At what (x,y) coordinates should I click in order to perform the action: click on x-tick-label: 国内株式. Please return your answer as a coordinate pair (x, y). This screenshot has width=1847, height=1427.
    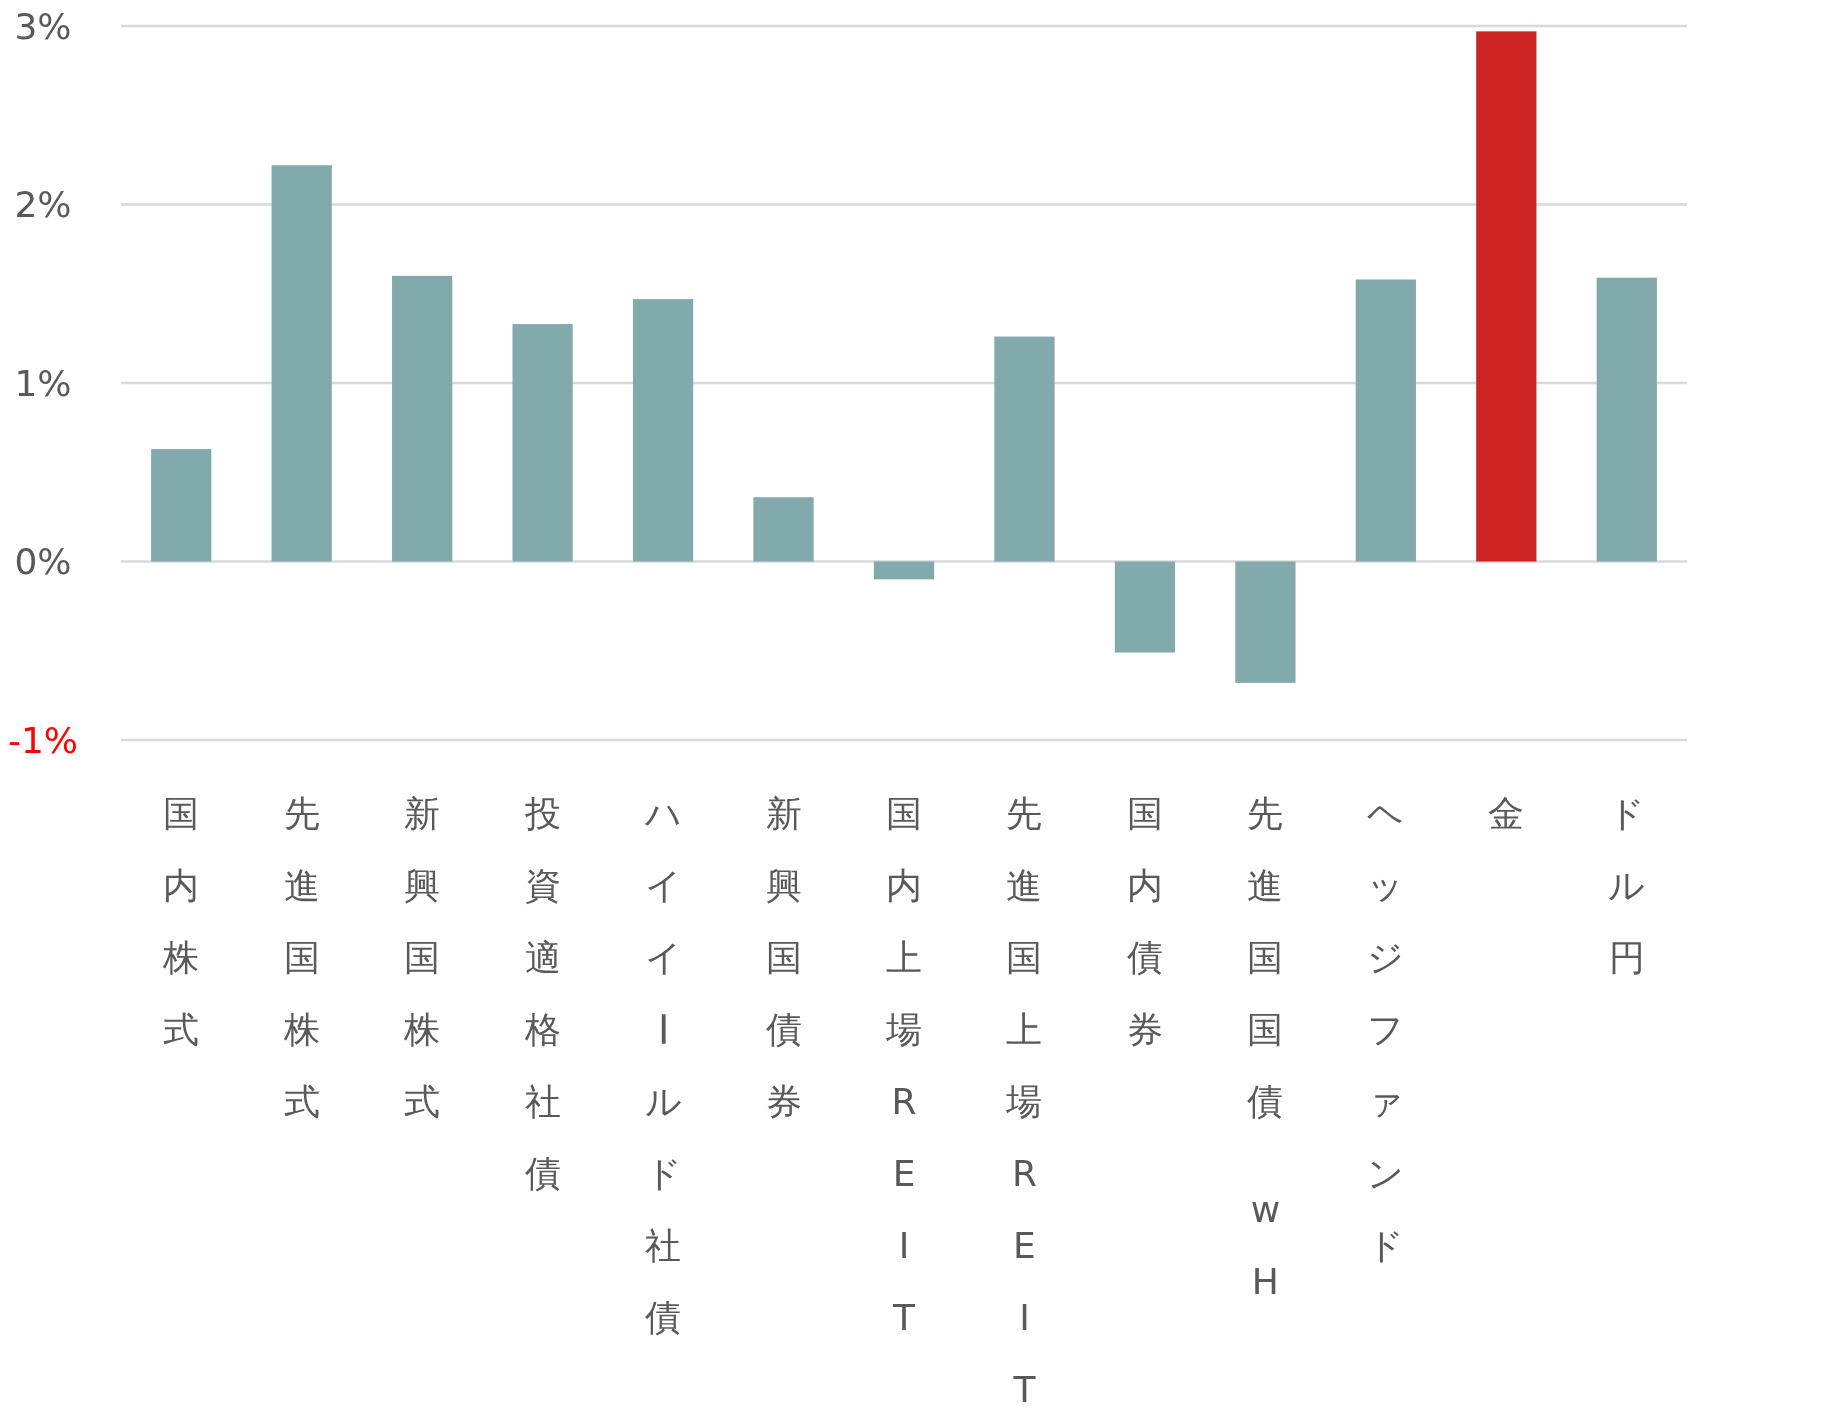
    Looking at the image, I should click on (181, 921).